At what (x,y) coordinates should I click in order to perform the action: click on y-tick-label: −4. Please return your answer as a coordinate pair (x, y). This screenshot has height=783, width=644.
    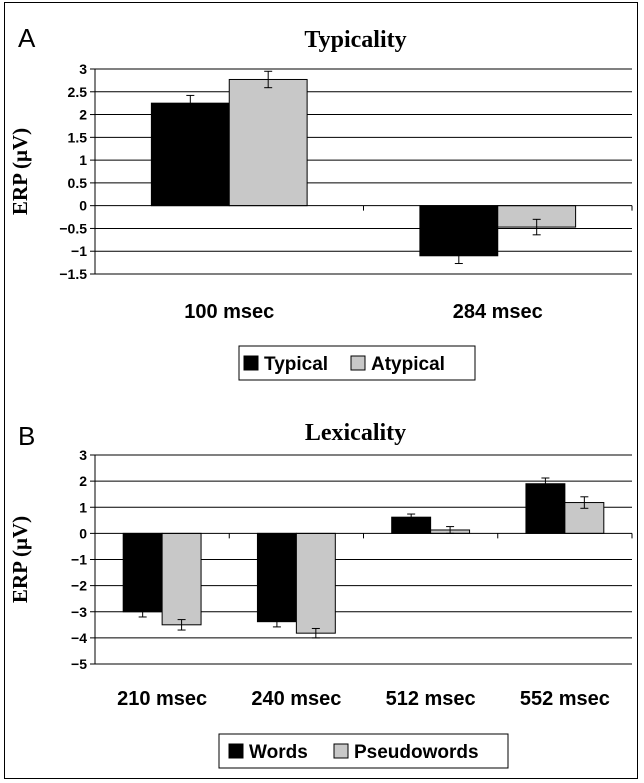
    Looking at the image, I should click on (79, 638).